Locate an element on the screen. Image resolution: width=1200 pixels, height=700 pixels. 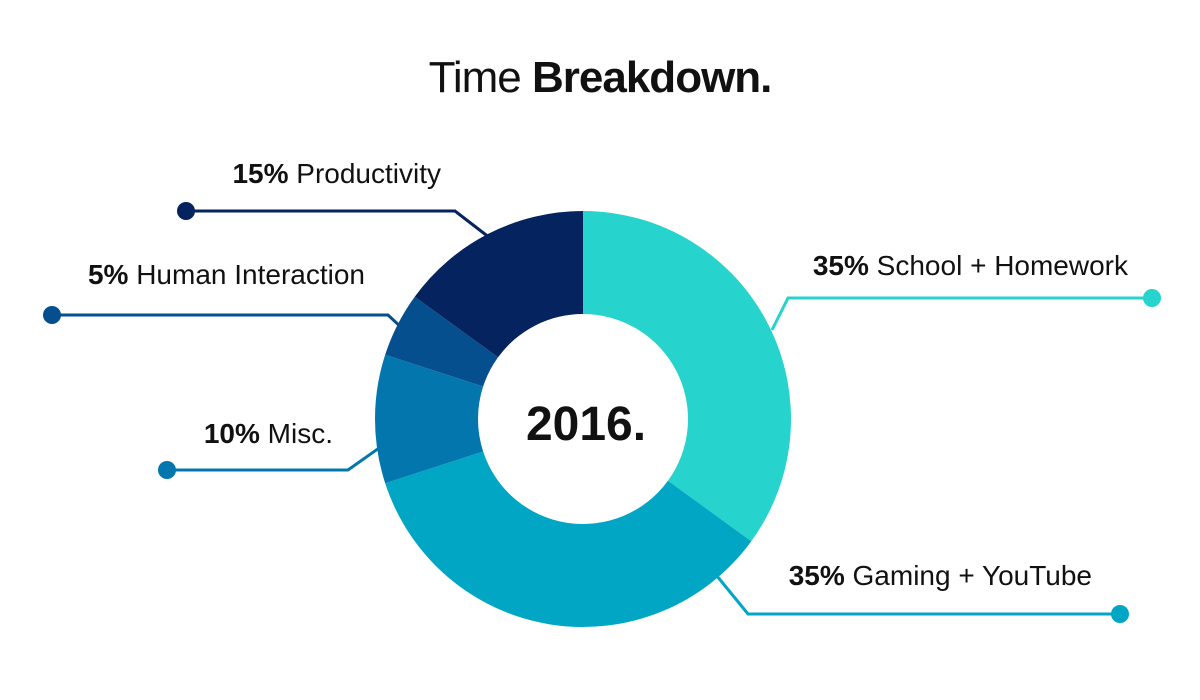
slice-label-name-school-homework: School + Homework is located at coordinates (999, 265).